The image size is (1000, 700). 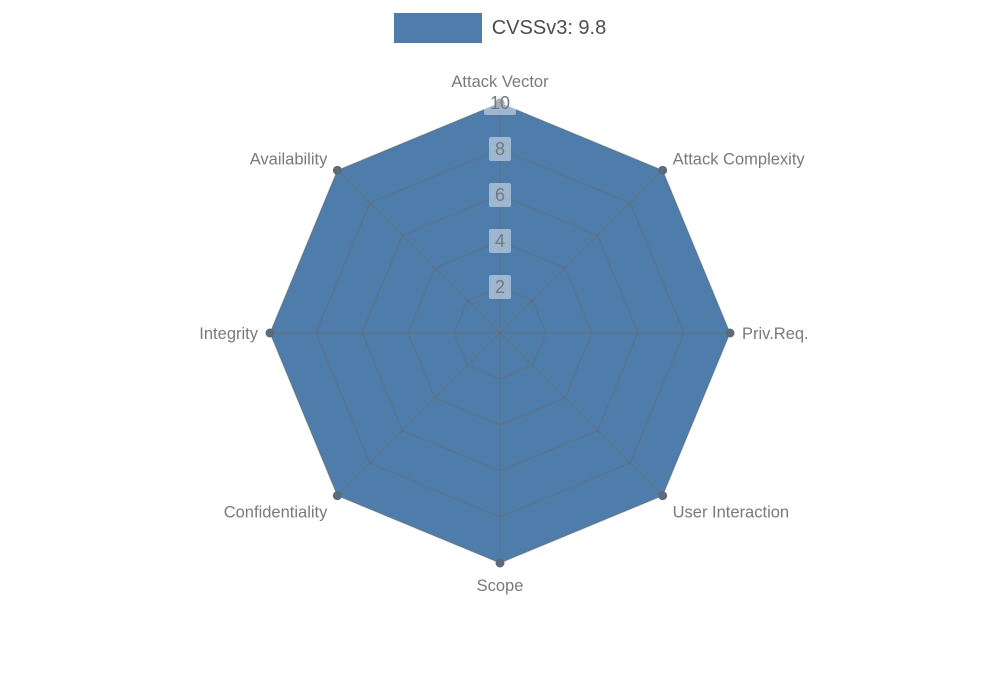 What do you see at coordinates (437, 28) in the screenshot?
I see `legend-swatch` at bounding box center [437, 28].